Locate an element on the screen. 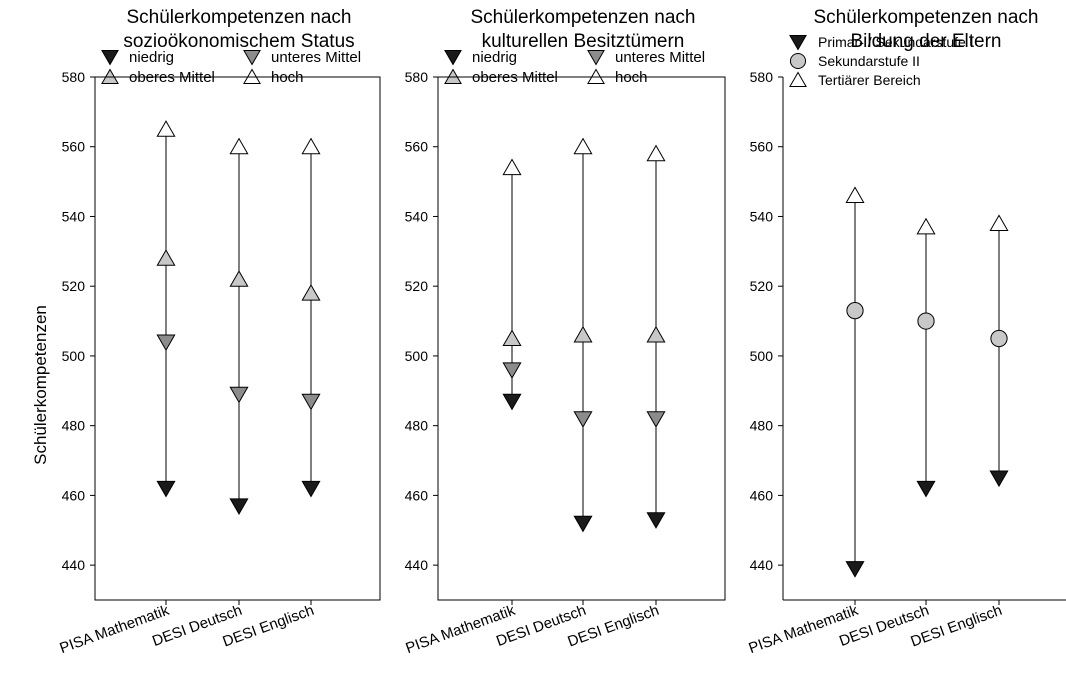 The width and height of the screenshot is (1066, 674). y-axis-label: Schülerkompetenzen is located at coordinates (40, 385).